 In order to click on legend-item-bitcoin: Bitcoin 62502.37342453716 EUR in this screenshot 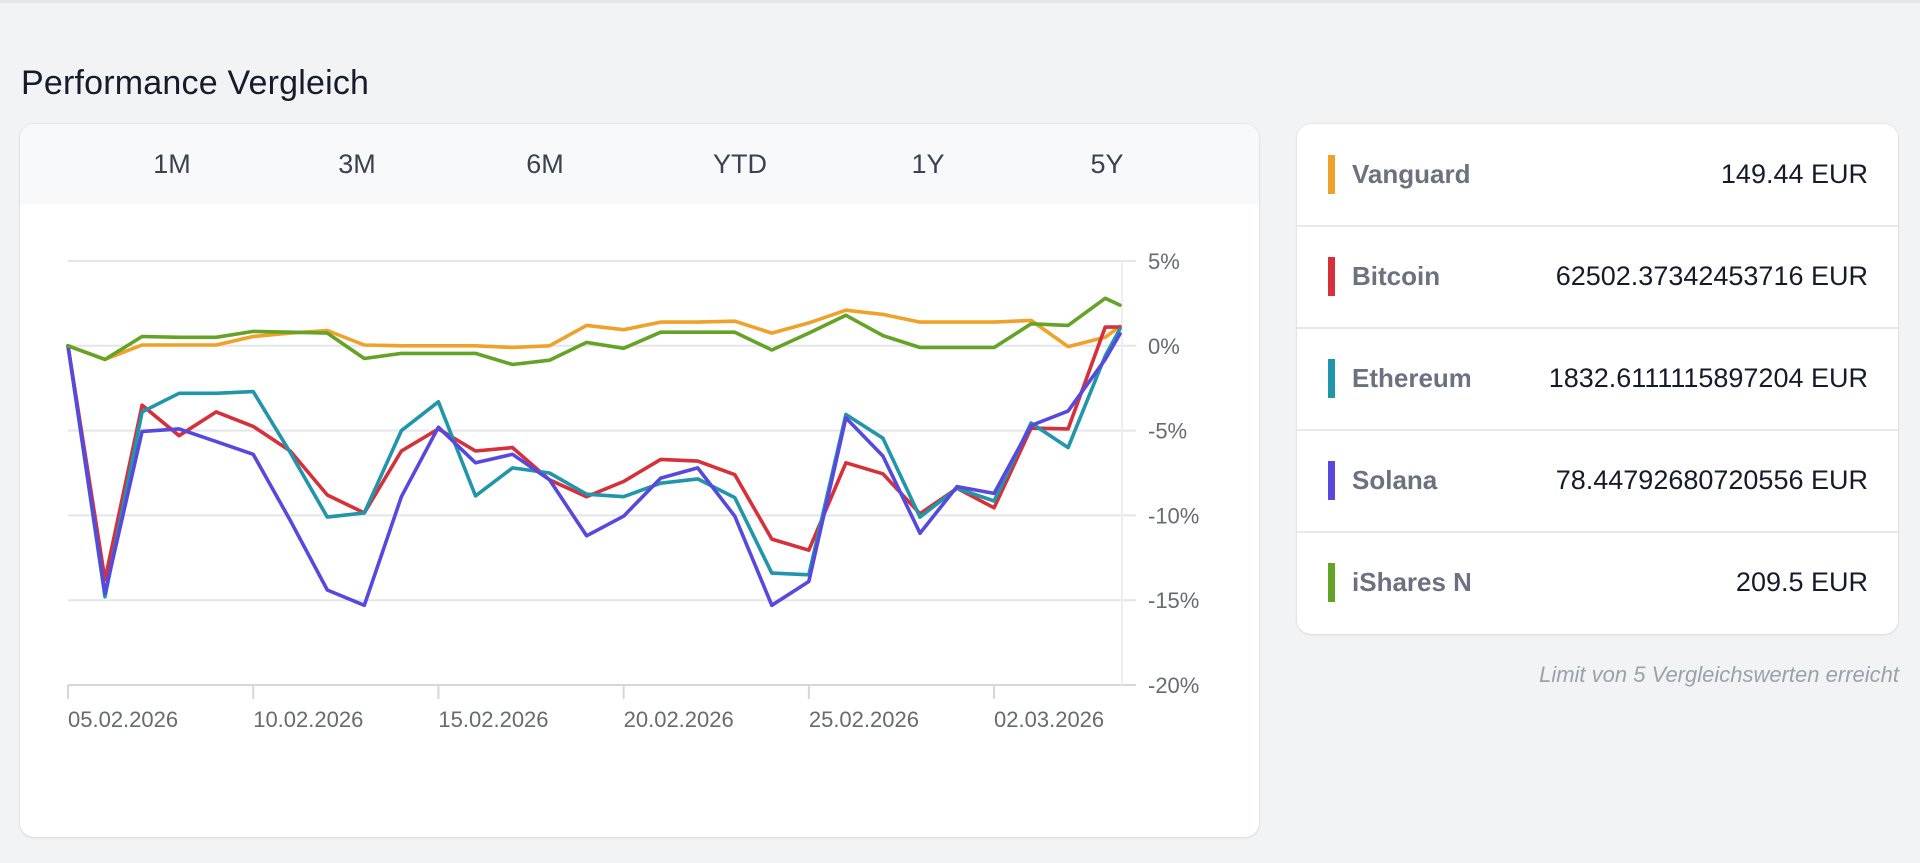, I will do `click(1597, 277)`.